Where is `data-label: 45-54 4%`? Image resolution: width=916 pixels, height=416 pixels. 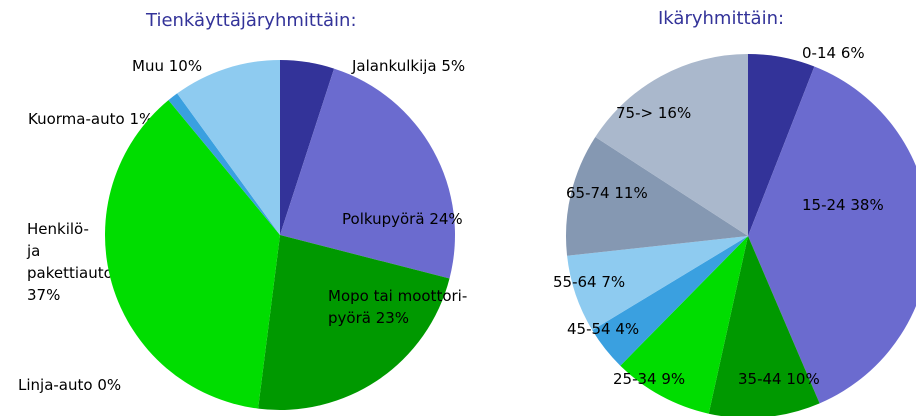
data-label: 45-54 4% is located at coordinates (622, 329).